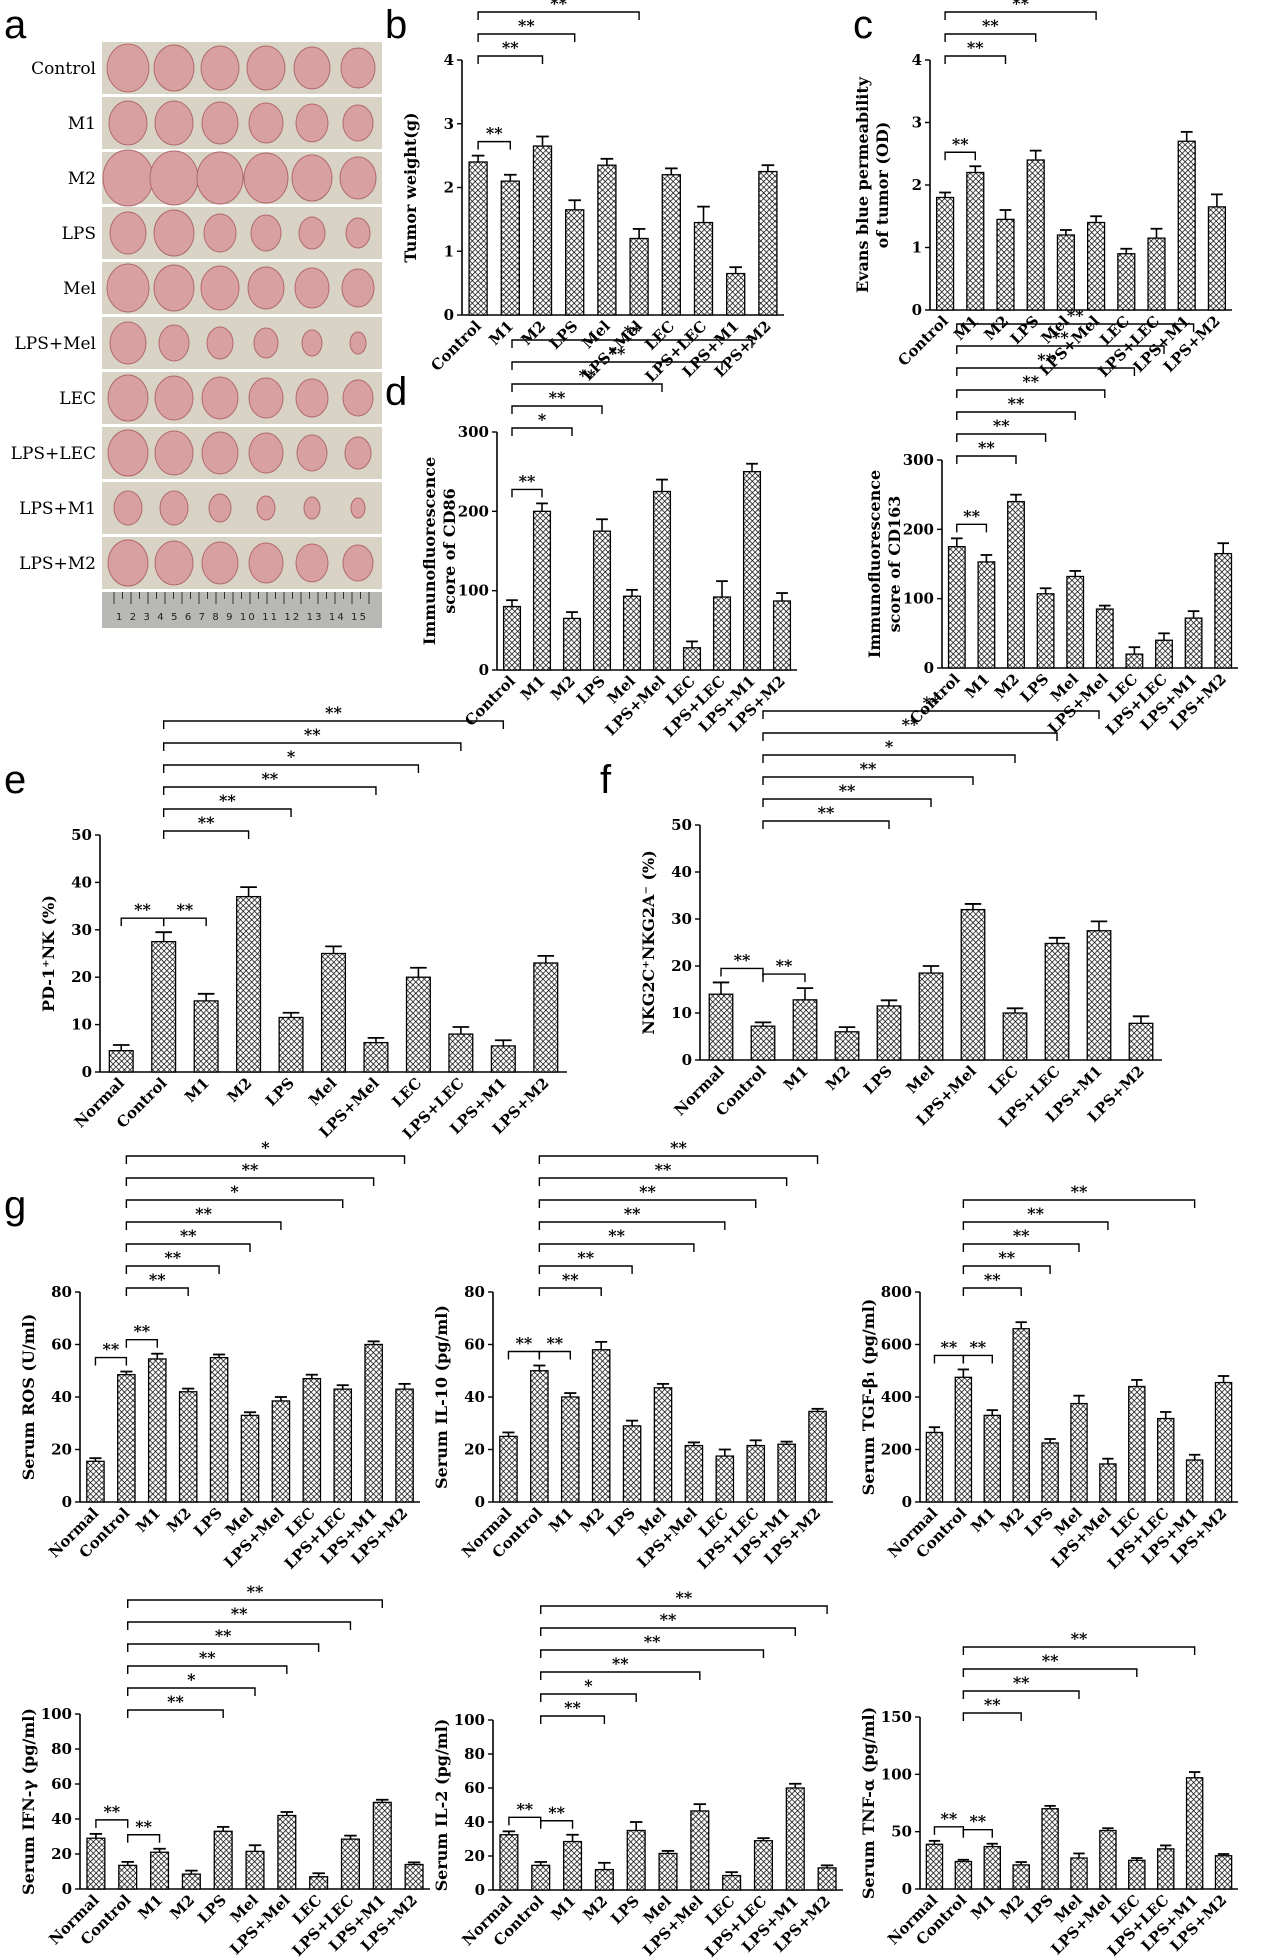 Image resolution: width=1263 pixels, height=1959 pixels. Describe the element at coordinates (681, 1013) in the screenshot. I see `y-tick-label: 10` at that location.